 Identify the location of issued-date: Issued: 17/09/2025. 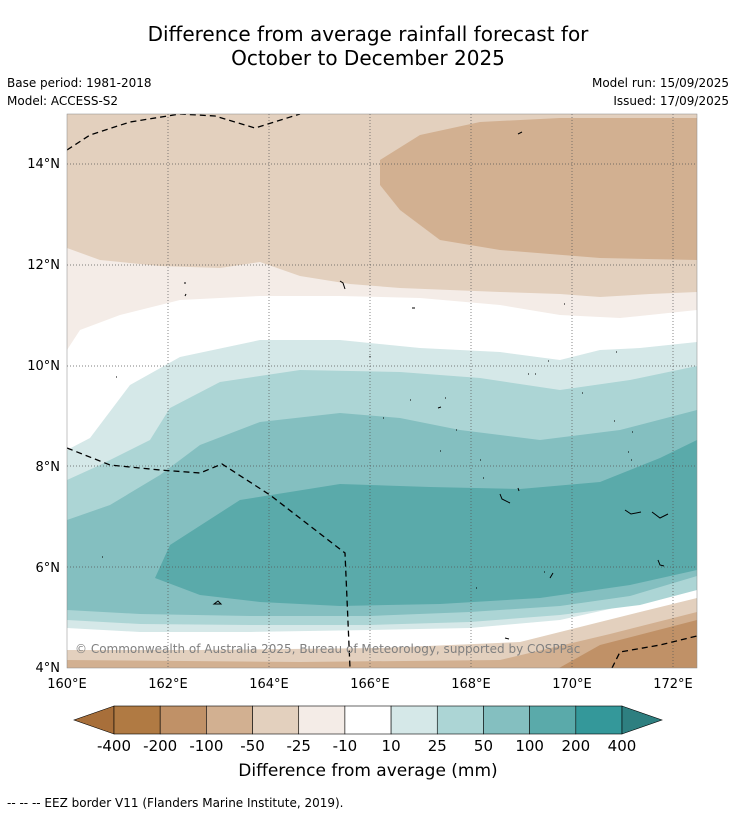
(671, 101).